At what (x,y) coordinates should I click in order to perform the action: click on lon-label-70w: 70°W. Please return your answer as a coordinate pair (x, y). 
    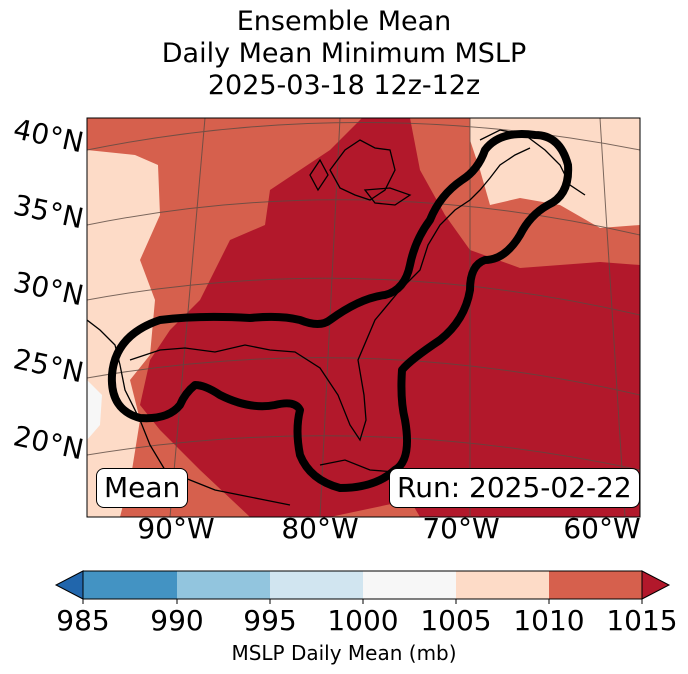
    Looking at the image, I should click on (461, 528).